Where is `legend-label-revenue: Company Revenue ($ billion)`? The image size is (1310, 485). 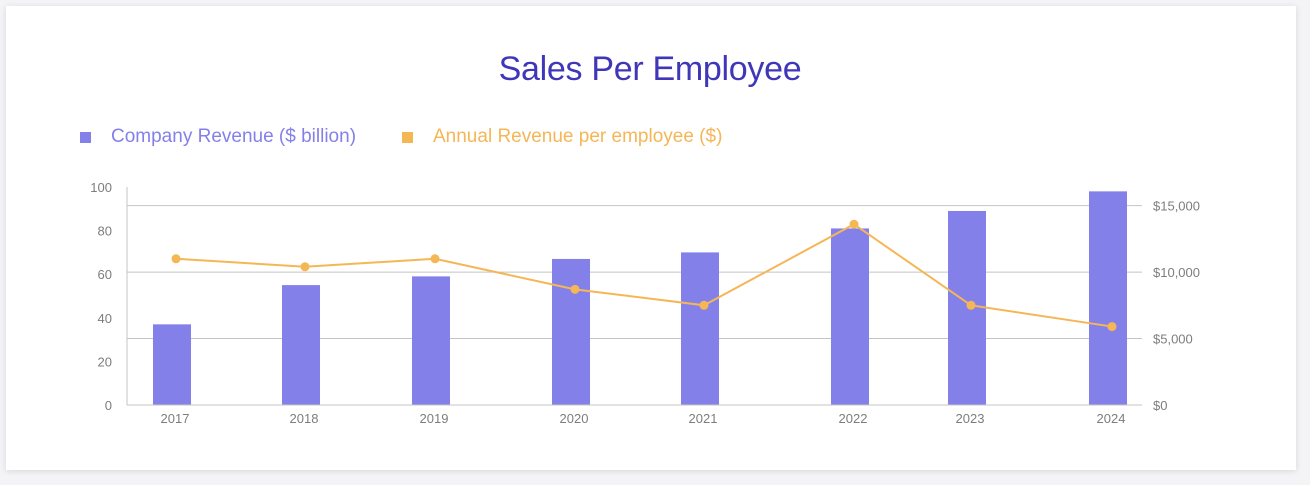
legend-label-revenue: Company Revenue ($ billion) is located at coordinates (234, 136).